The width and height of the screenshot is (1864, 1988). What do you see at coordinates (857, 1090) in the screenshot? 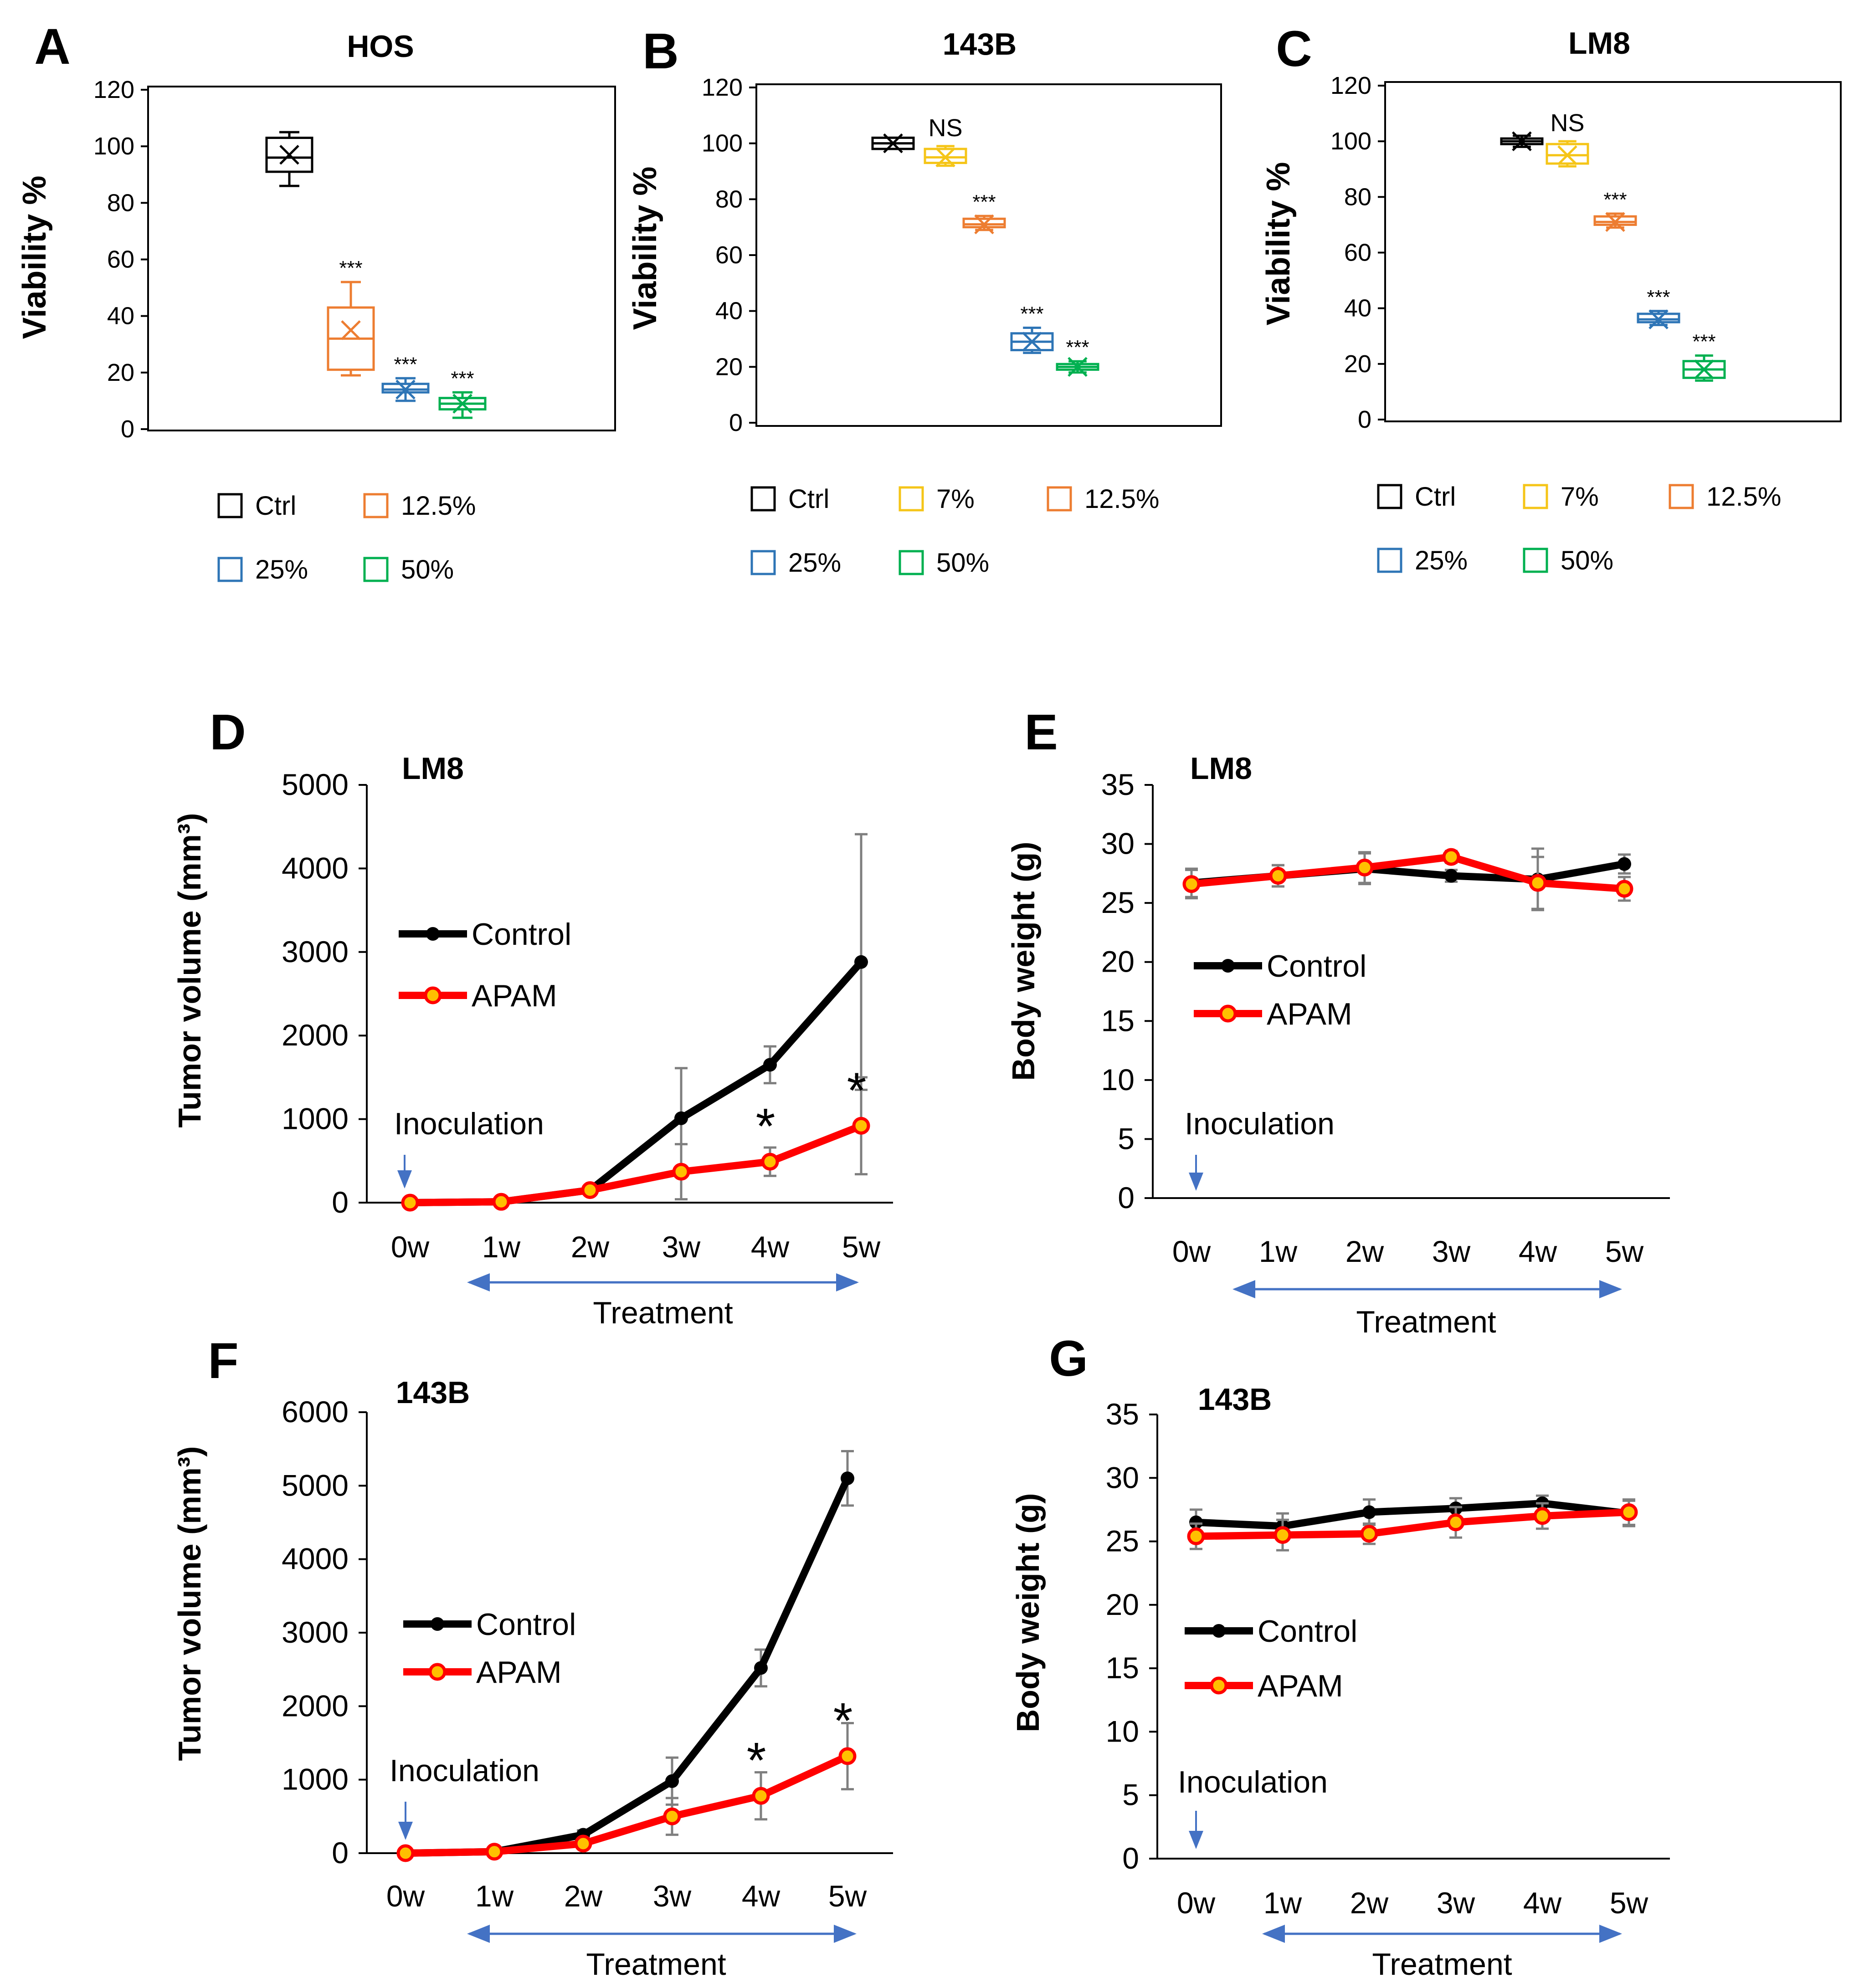
I see `significance-star: *` at bounding box center [857, 1090].